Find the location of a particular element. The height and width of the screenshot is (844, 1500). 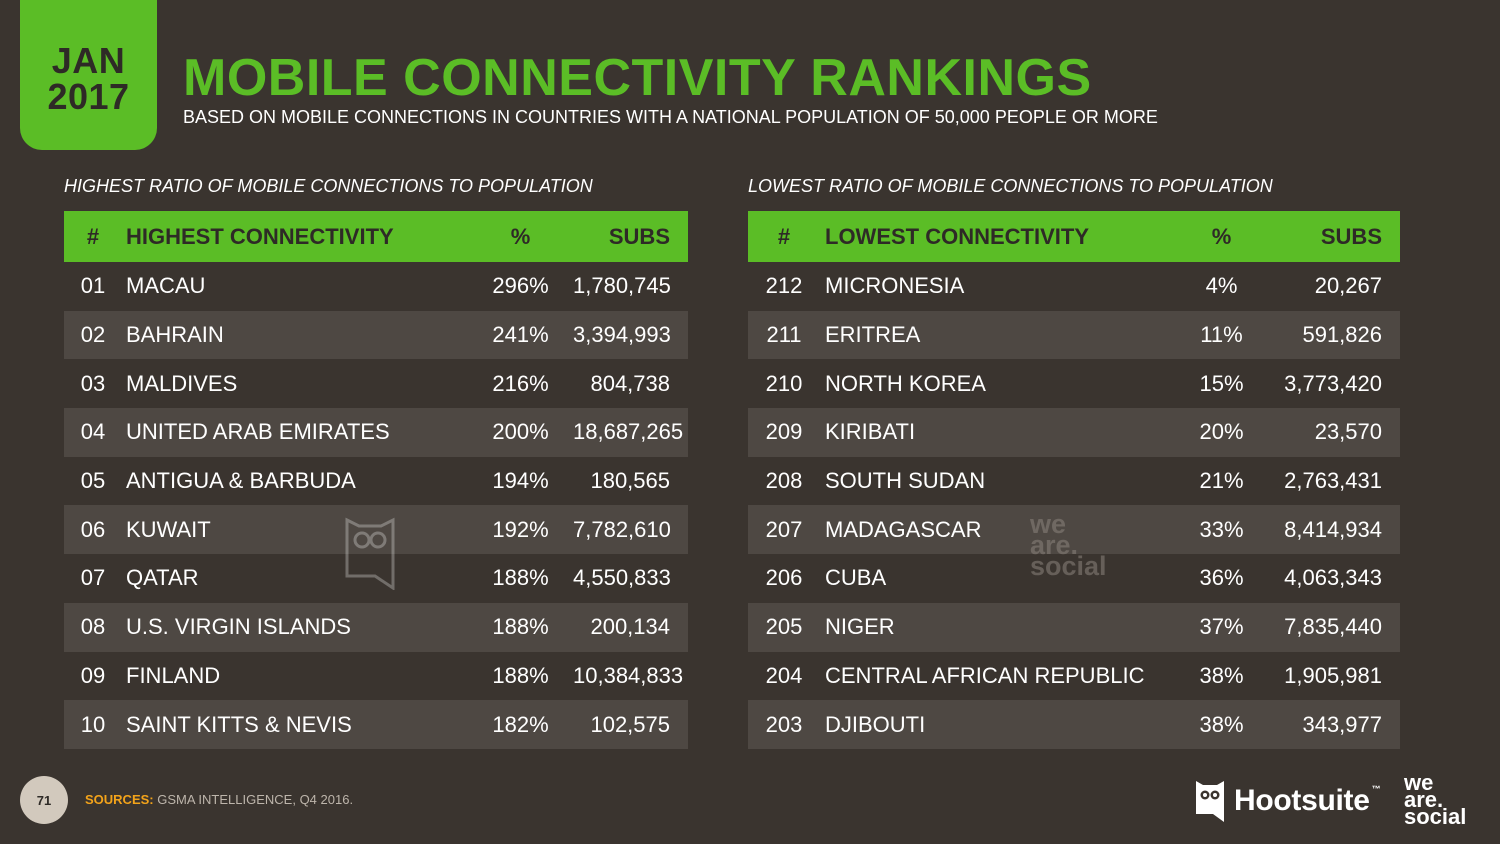

percent-cell: 37% is located at coordinates (1221, 627).